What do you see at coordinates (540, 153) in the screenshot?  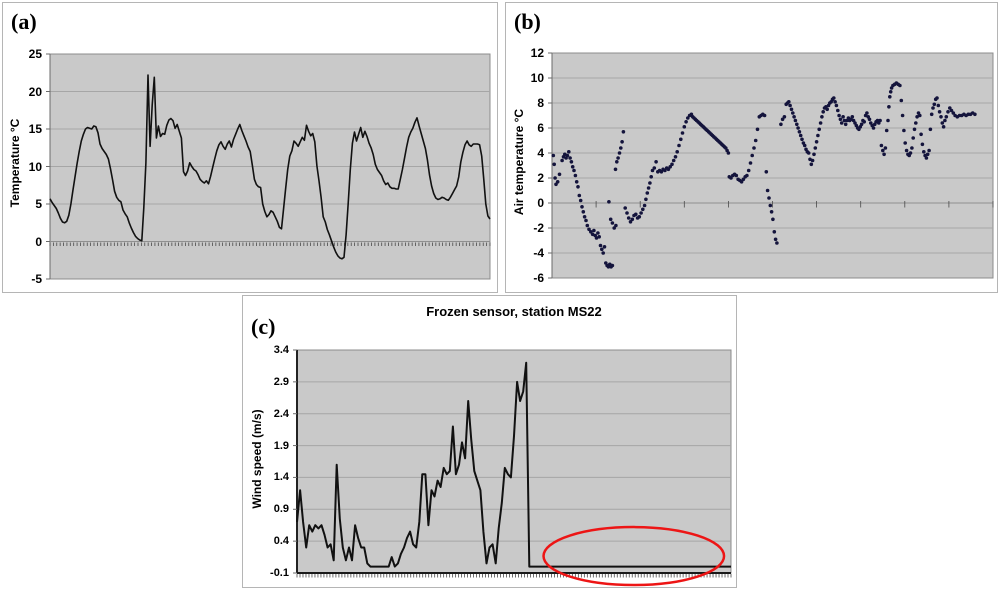 I see `y-tick-label: 4` at bounding box center [540, 153].